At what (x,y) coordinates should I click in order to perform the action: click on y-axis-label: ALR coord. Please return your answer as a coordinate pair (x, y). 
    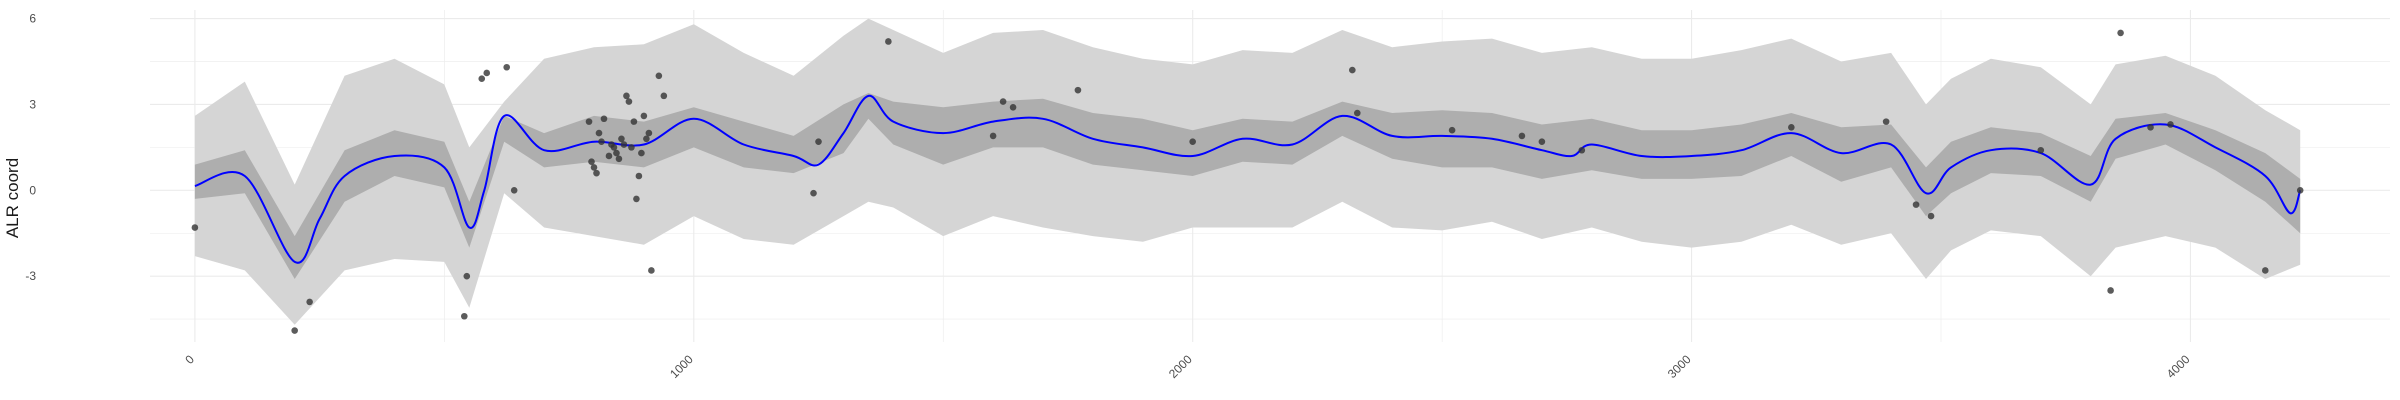
    Looking at the image, I should click on (12, 198).